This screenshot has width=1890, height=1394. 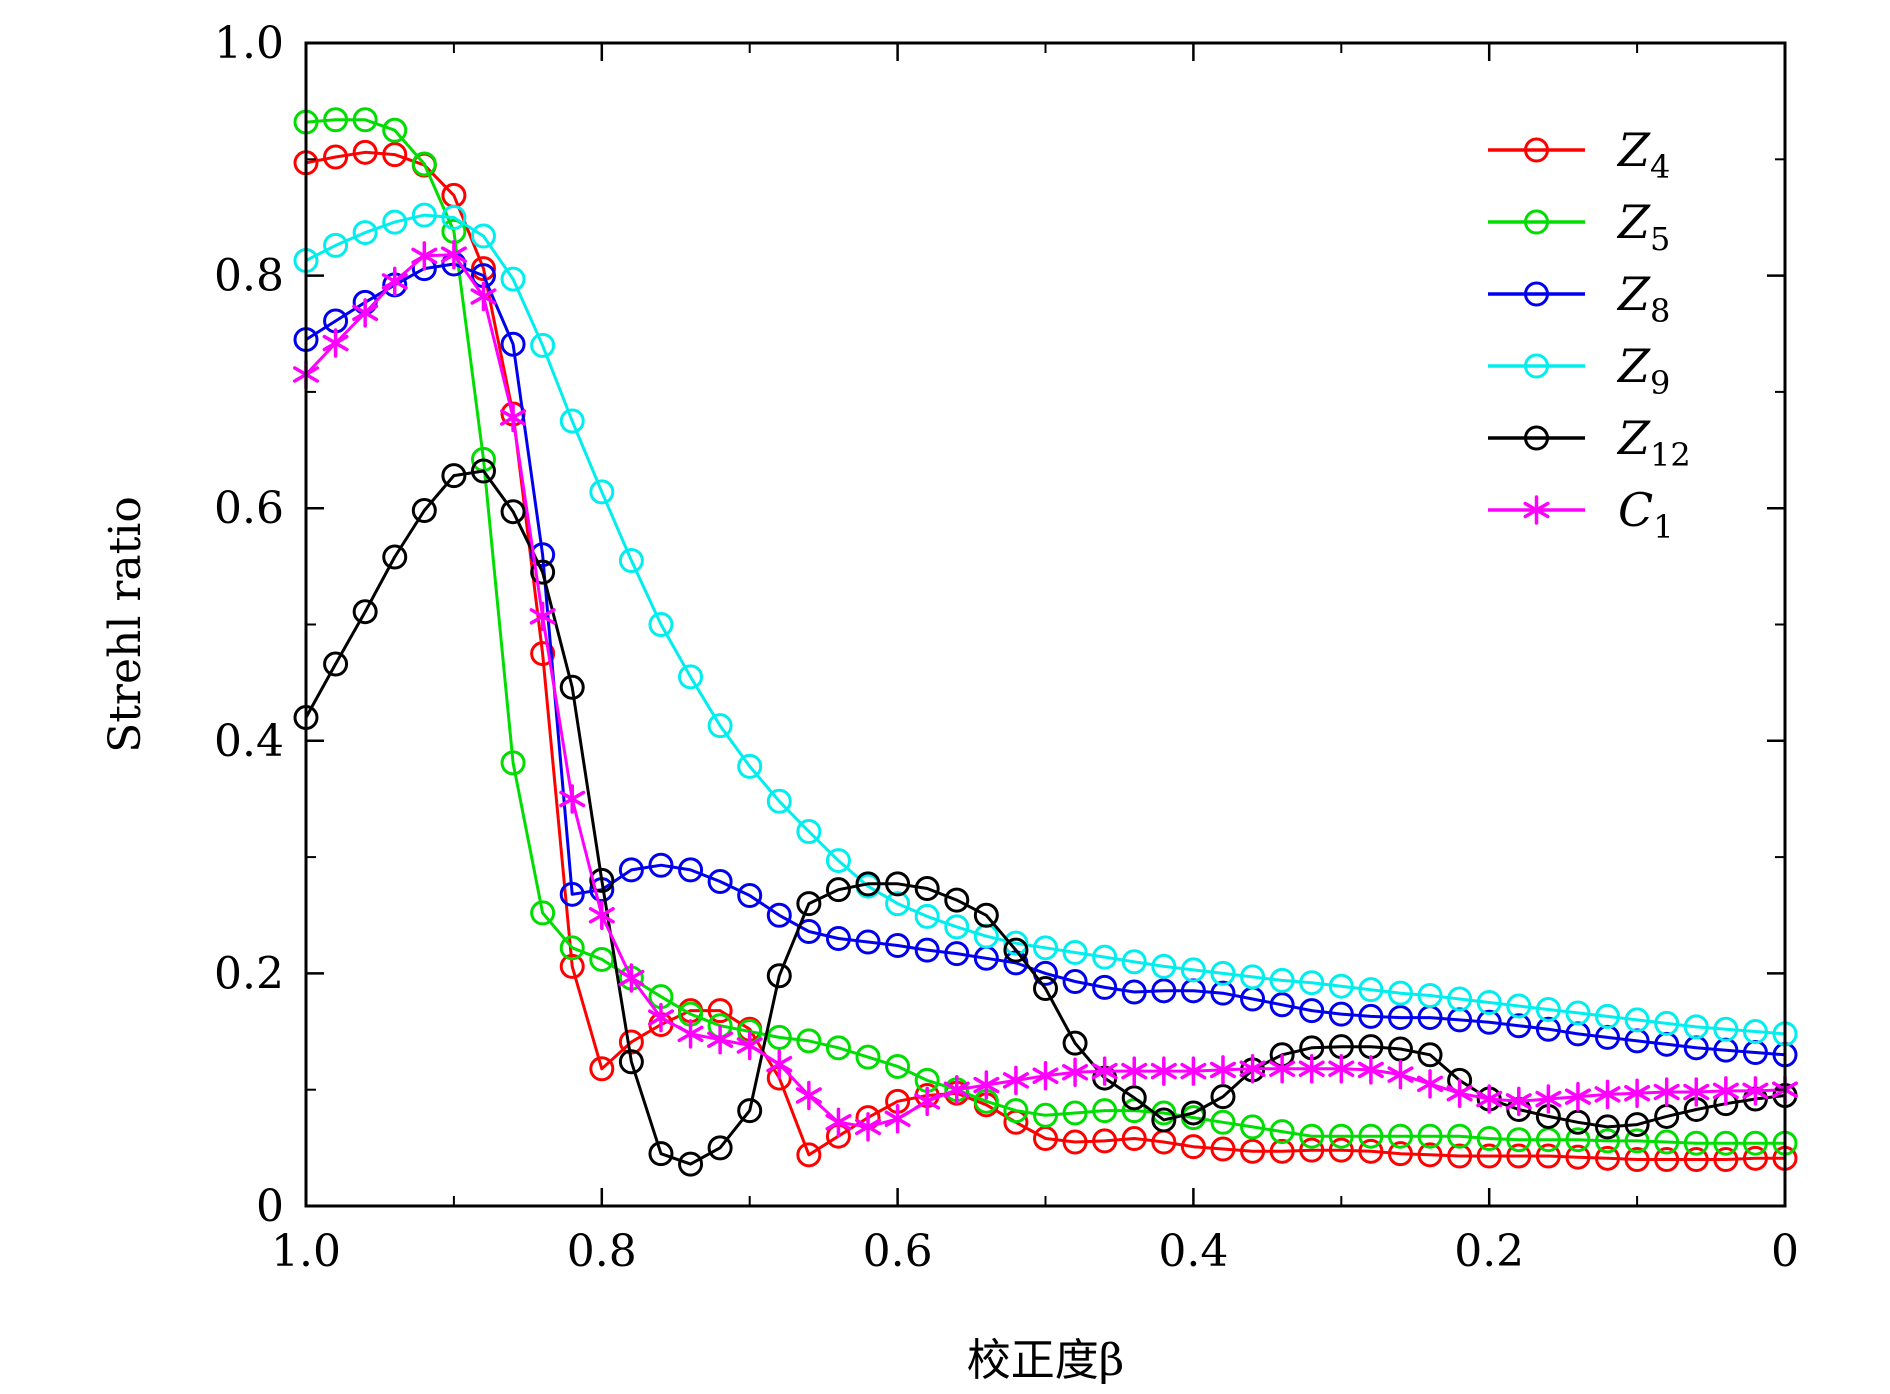 What do you see at coordinates (1581, 514) in the screenshot?
I see `legend-entry-c1: C1` at bounding box center [1581, 514].